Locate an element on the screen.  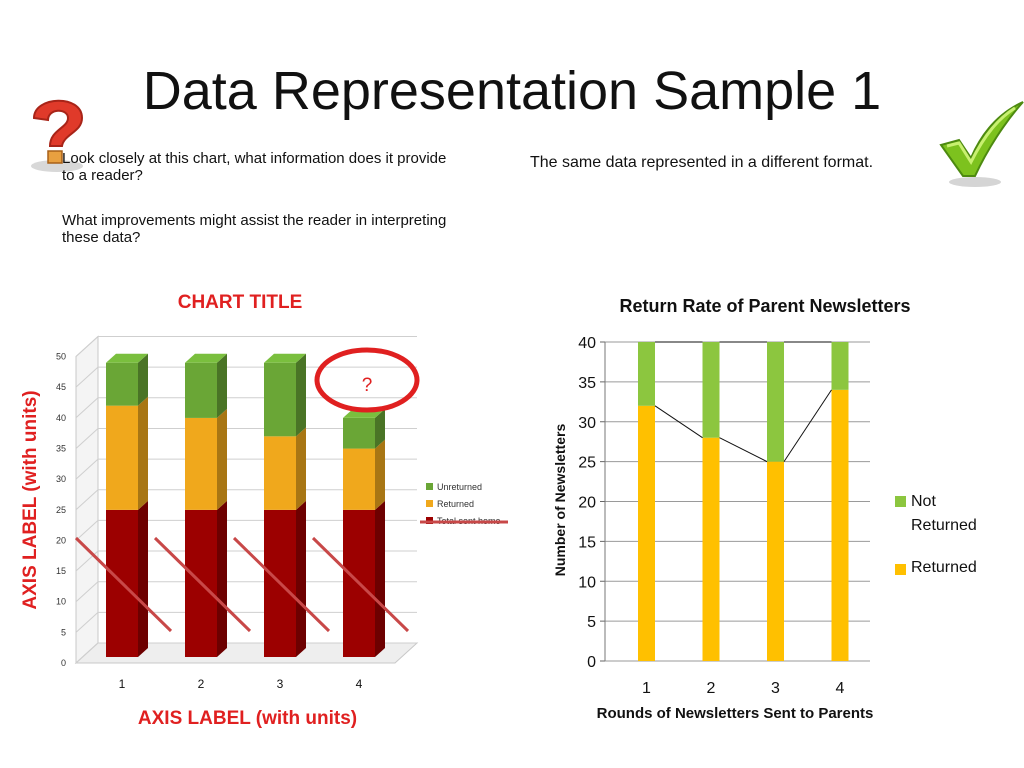
left-chart-xlabel: AXIS LABEL (with units) is located at coordinates (247, 718).